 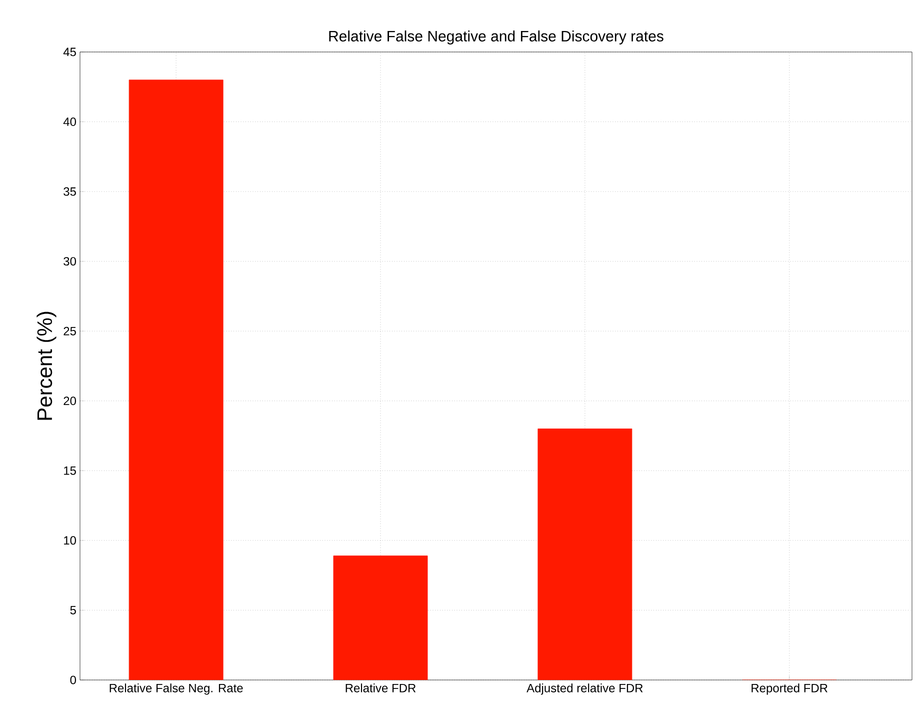 I want to click on x-tick-label: Reported FDR, so click(x=790, y=689).